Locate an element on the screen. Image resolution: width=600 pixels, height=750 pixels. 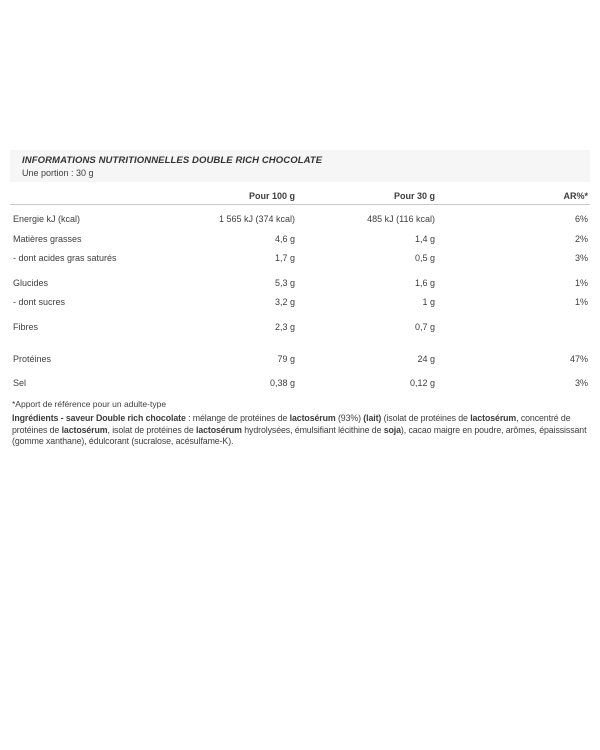
cell-label: Glucides is located at coordinates (31, 283).